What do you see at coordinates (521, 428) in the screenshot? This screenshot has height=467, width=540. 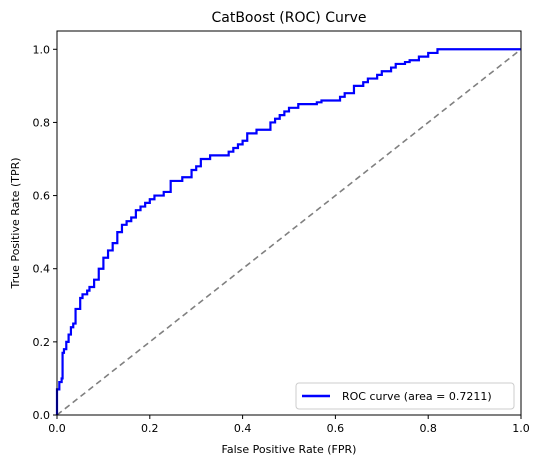 I see `x-tick-label: 1.0` at bounding box center [521, 428].